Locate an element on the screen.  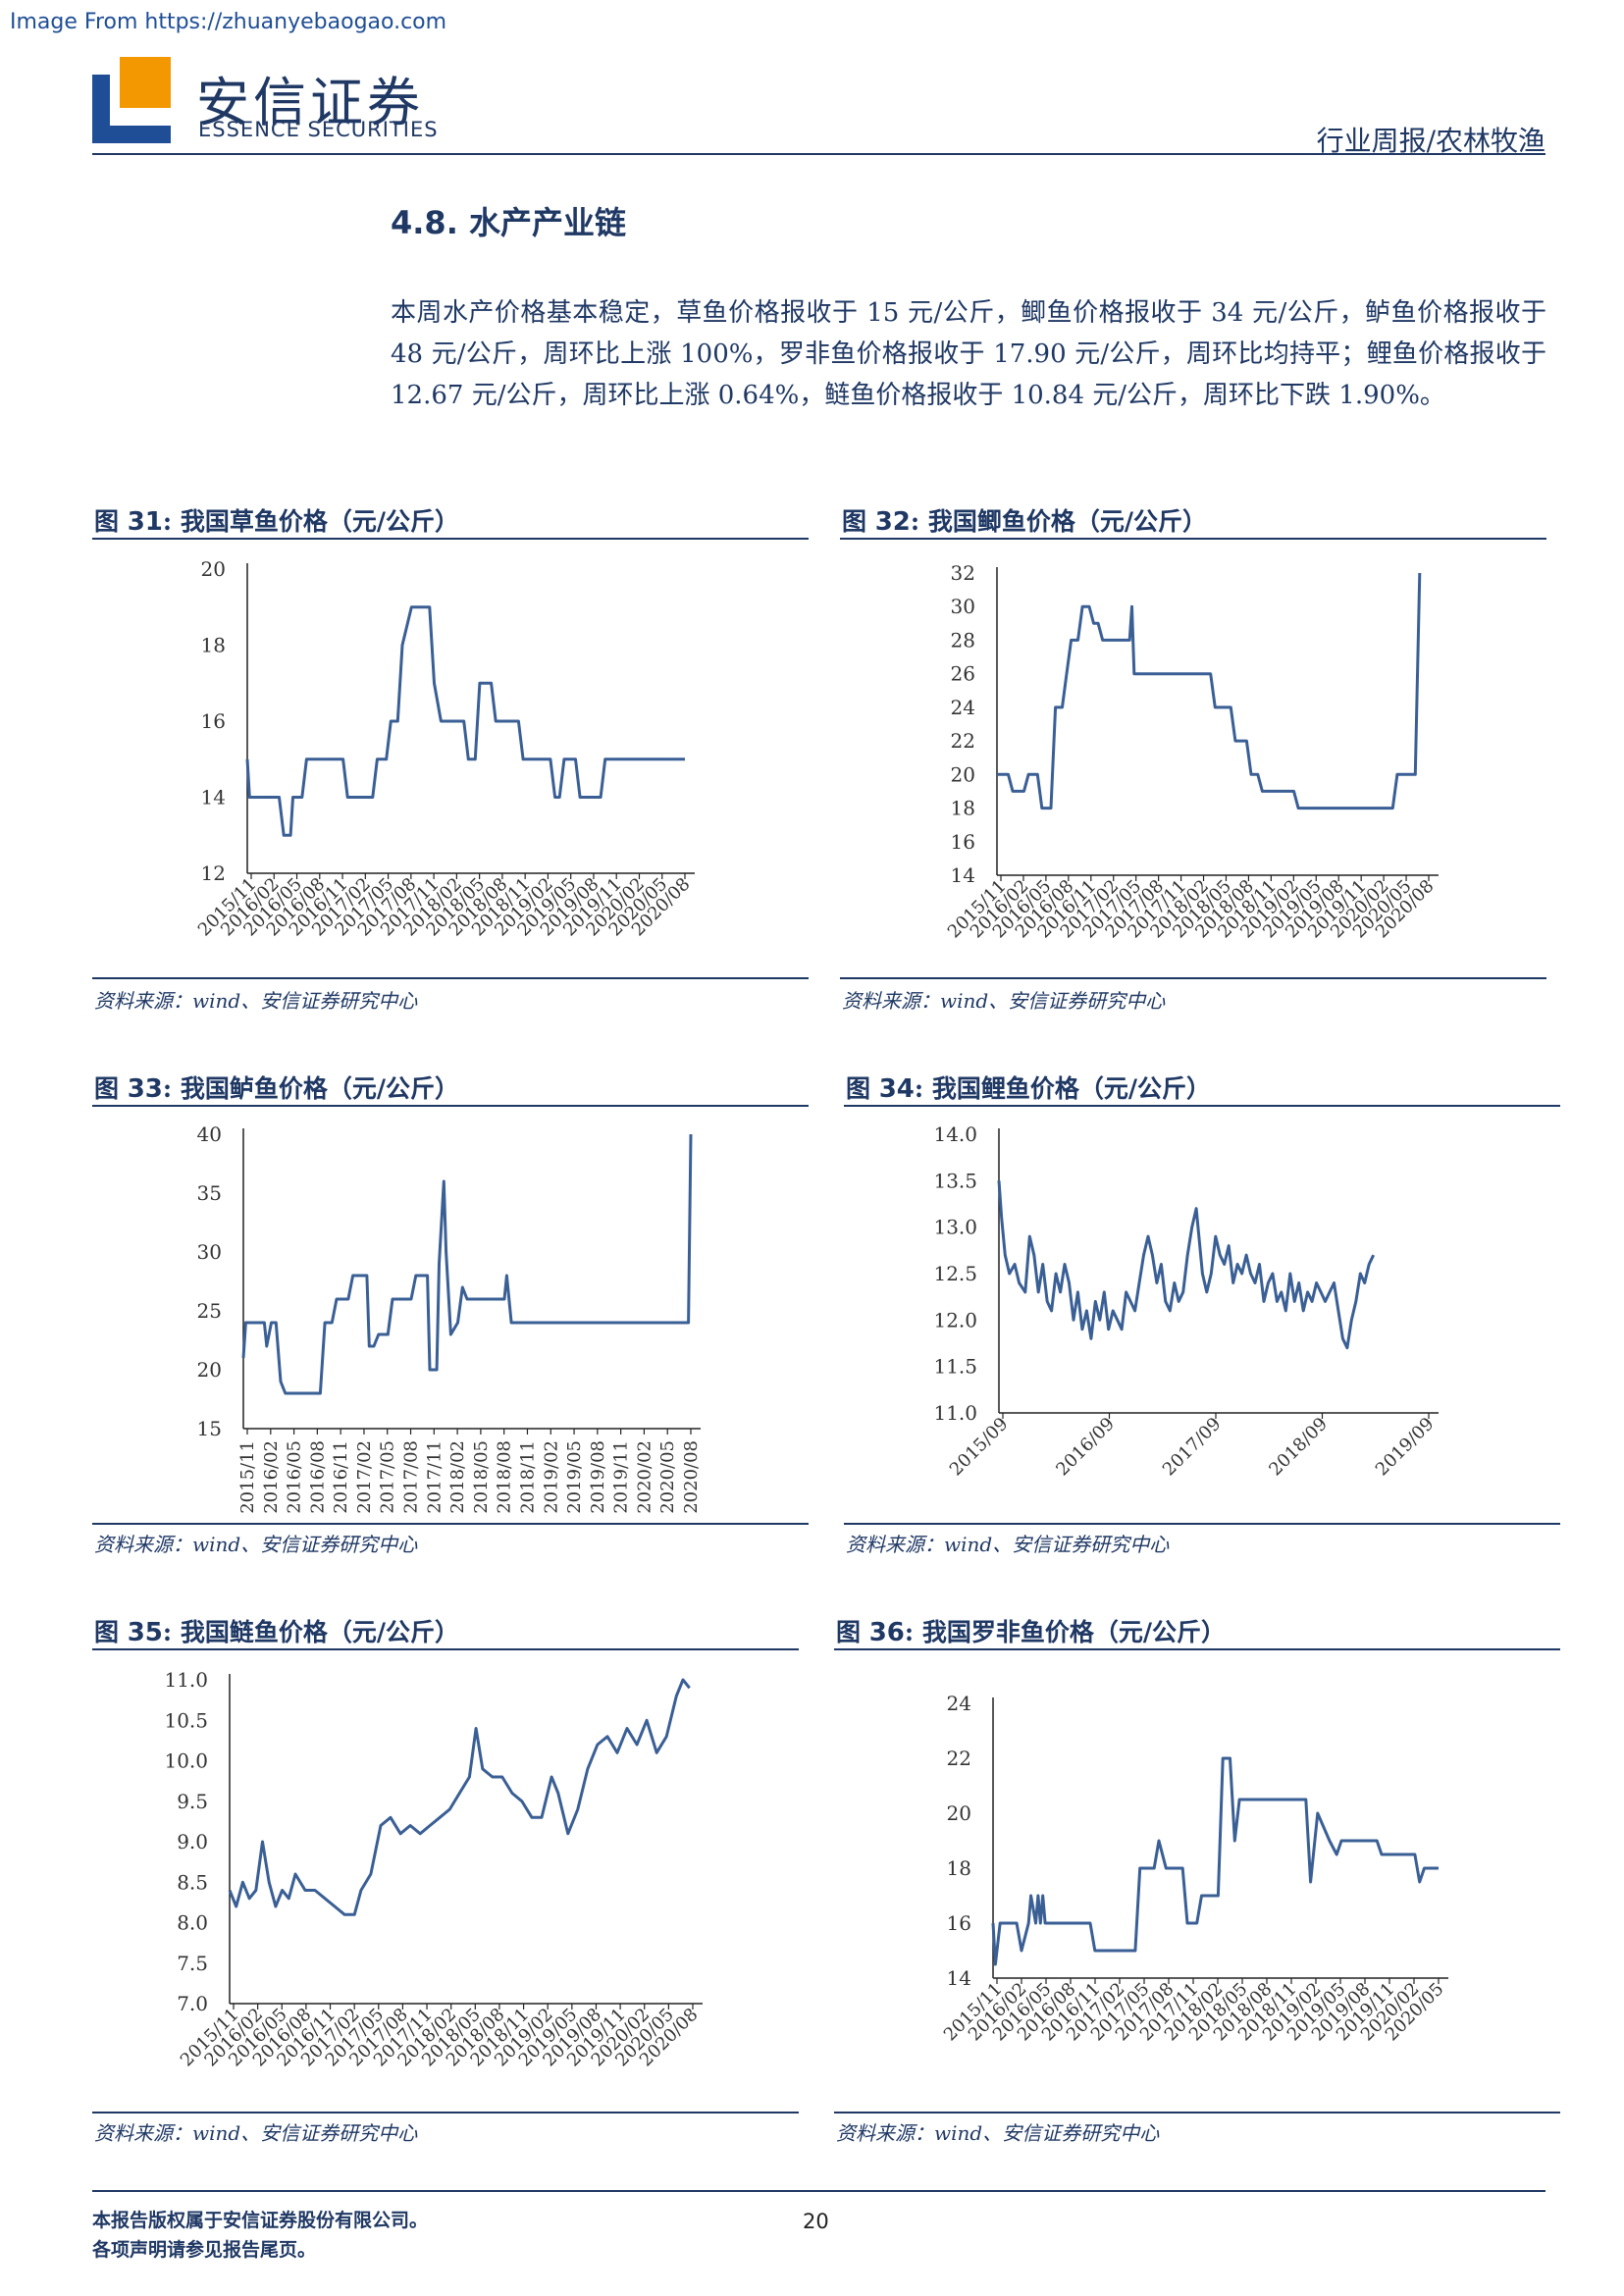
report-category: 行业周报/农林牧渔 is located at coordinates (1430, 141).